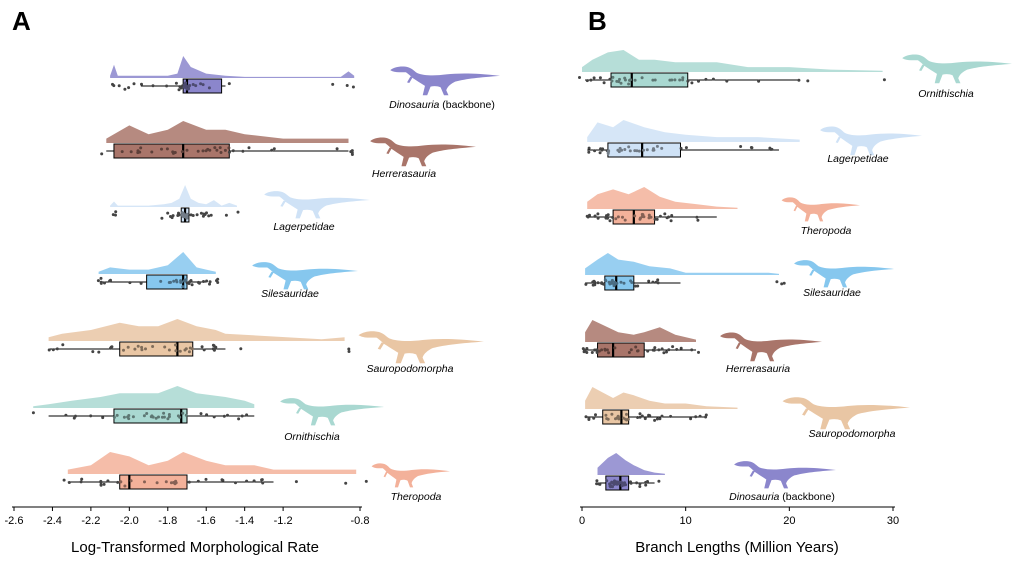 The height and width of the screenshot is (564, 1024). Describe the element at coordinates (129, 521) in the screenshot. I see `x-tick-label: -2.0` at that location.